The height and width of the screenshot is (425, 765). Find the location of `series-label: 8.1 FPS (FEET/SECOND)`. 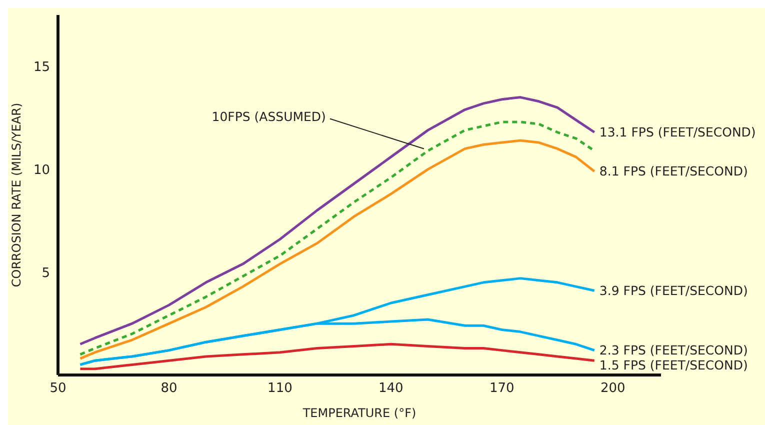

series-label: 8.1 FPS (FEET/SECOND) is located at coordinates (673, 171).